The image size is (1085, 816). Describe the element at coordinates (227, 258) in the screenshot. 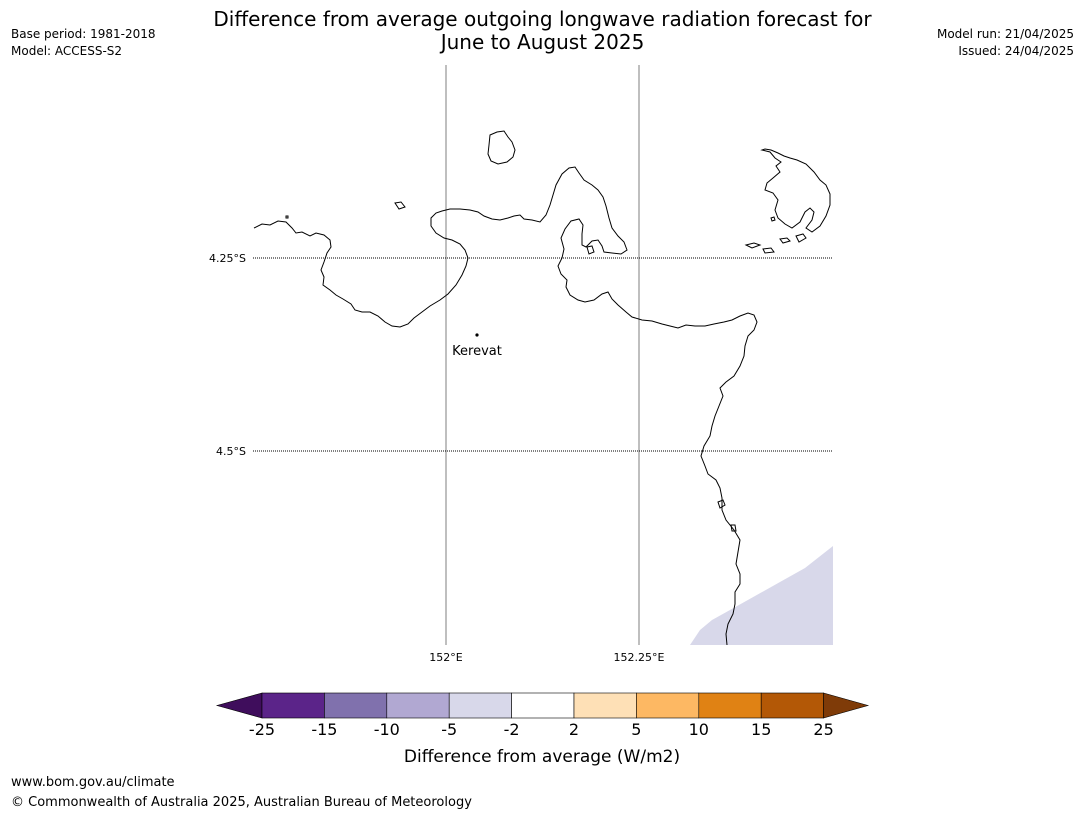

I see `lat-label-4-25s: 4.25°S` at that location.